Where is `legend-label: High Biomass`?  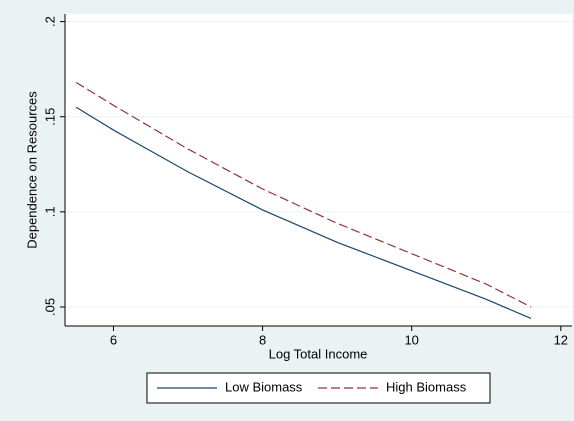
legend-label: High Biomass is located at coordinates (426, 386).